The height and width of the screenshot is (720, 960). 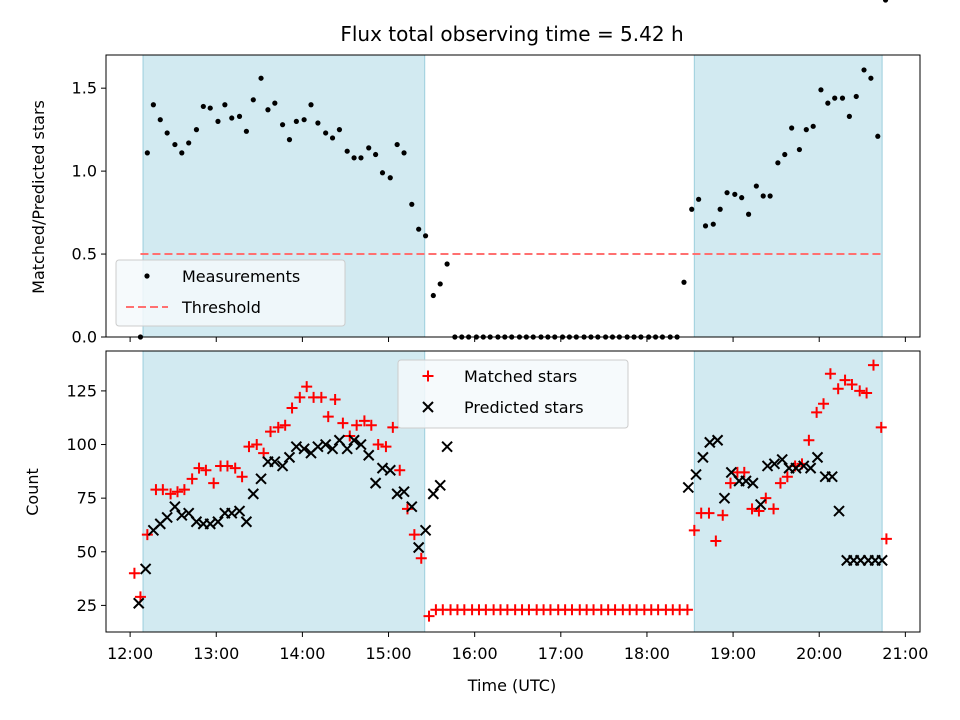 I want to click on legend-marker-matched, so click(x=428, y=376).